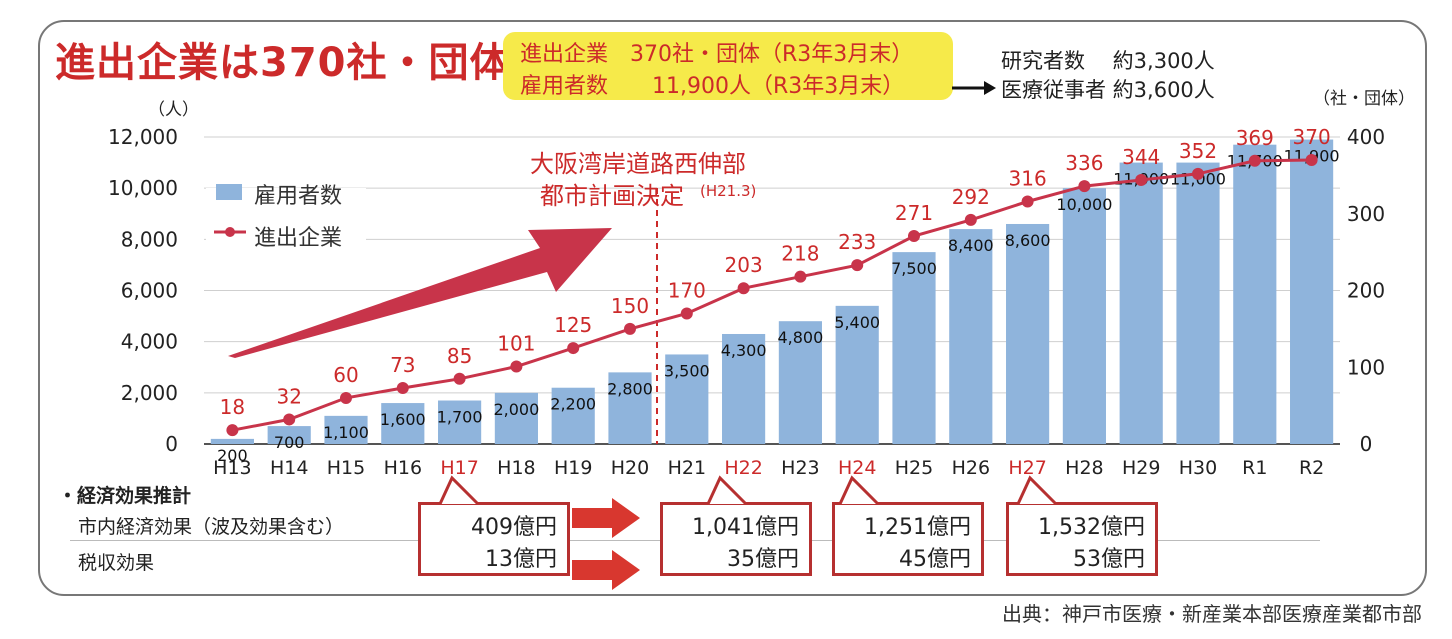 This screenshot has height=639, width=1452. What do you see at coordinates (1312, 137) in the screenshot?
I see `line-value-label: 370` at bounding box center [1312, 137].